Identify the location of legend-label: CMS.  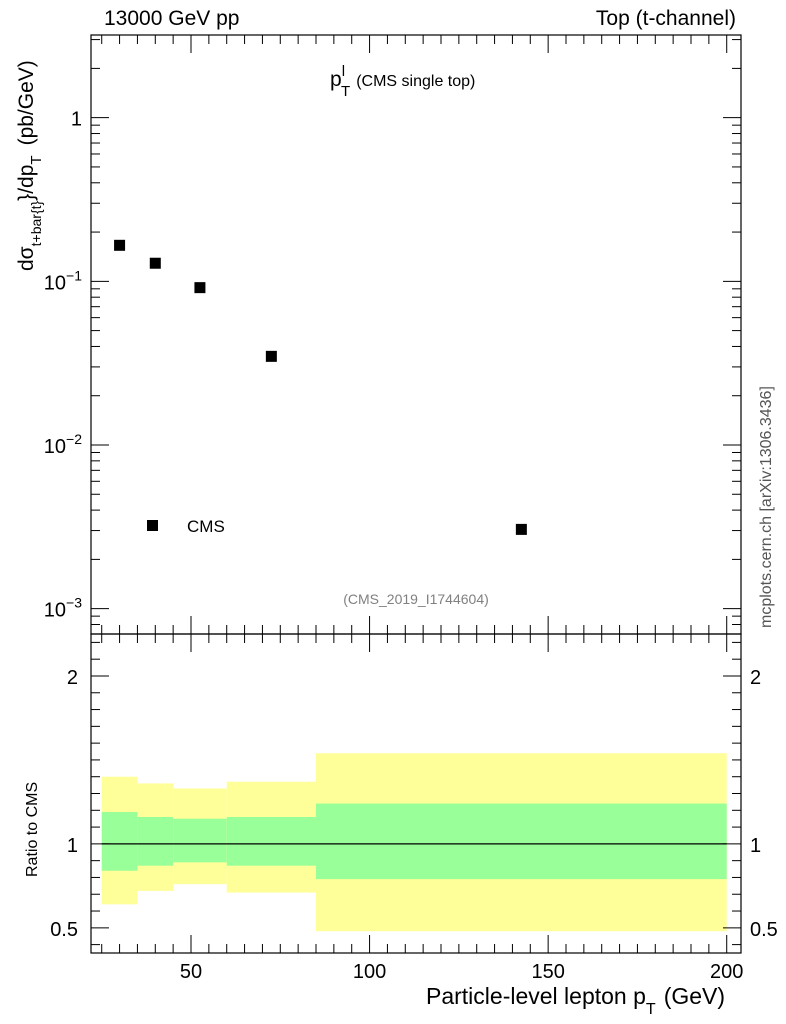
(206, 526).